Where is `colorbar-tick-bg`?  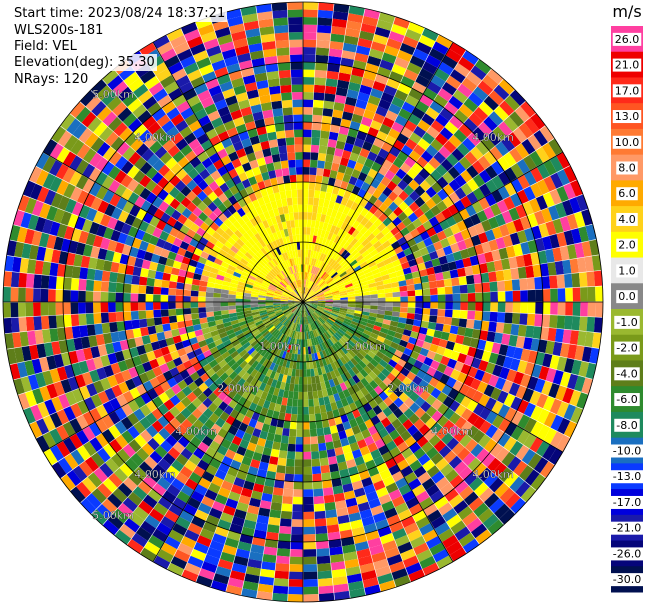 colorbar-tick-bg is located at coordinates (627, 297).